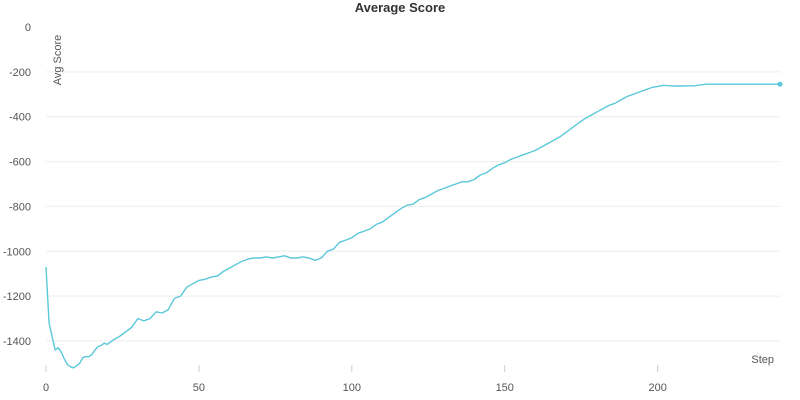  What do you see at coordinates (20, 163) in the screenshot?
I see `y-tick-label: -600` at bounding box center [20, 163].